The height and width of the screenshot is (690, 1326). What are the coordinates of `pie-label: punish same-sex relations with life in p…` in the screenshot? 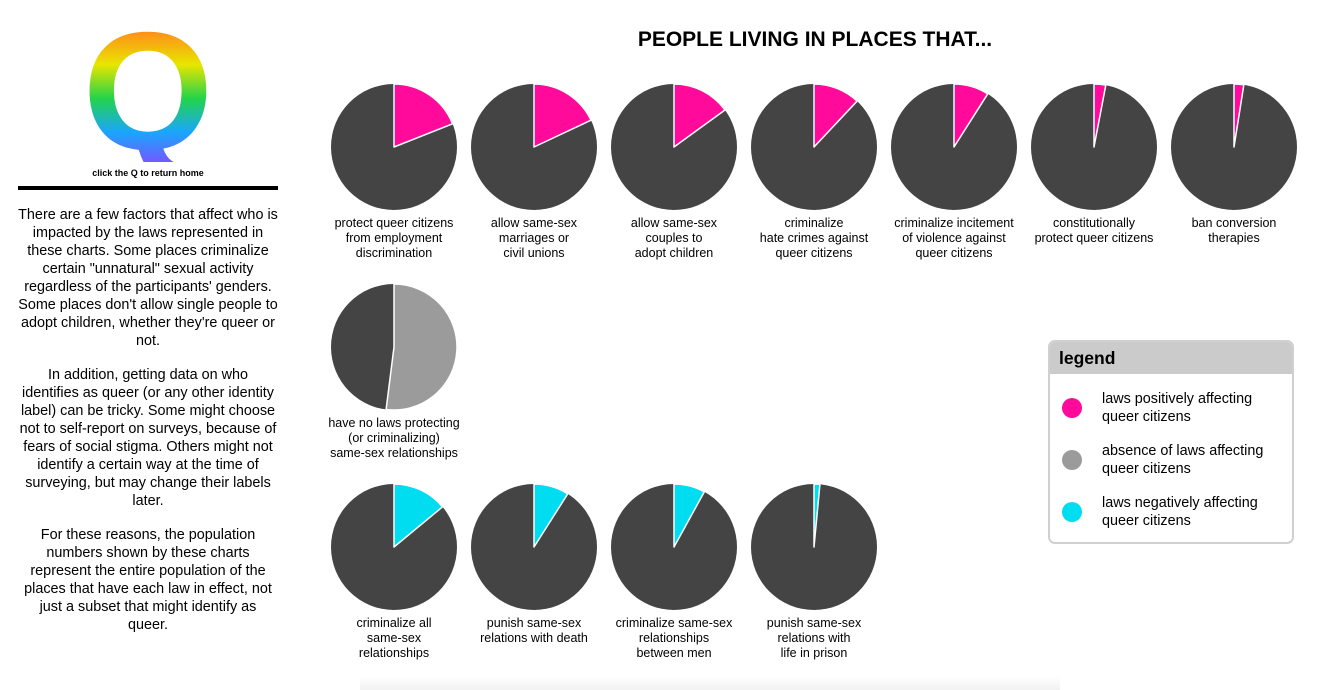 It's located at (814, 638).